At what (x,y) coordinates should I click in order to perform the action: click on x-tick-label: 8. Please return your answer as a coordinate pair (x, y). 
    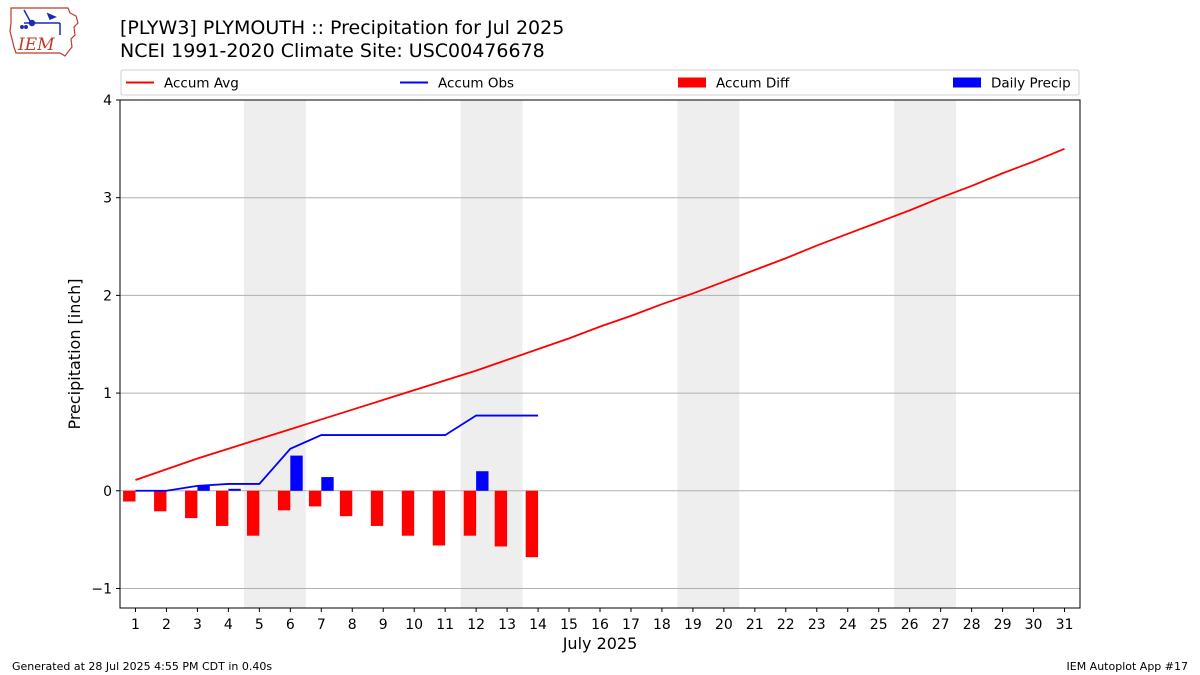
    Looking at the image, I should click on (352, 625).